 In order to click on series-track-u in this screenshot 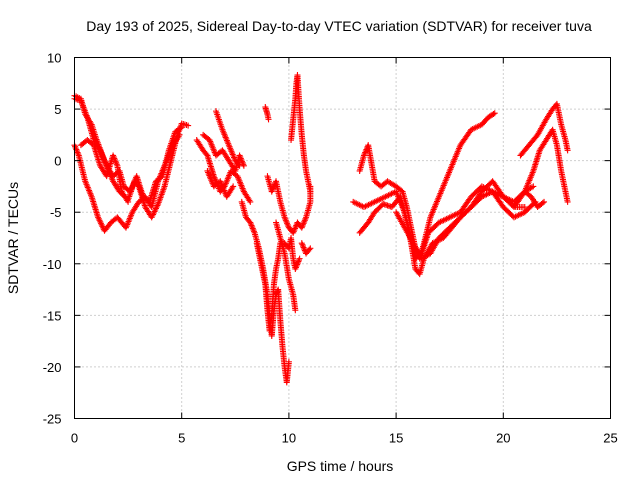, I will do `click(541, 168)`.